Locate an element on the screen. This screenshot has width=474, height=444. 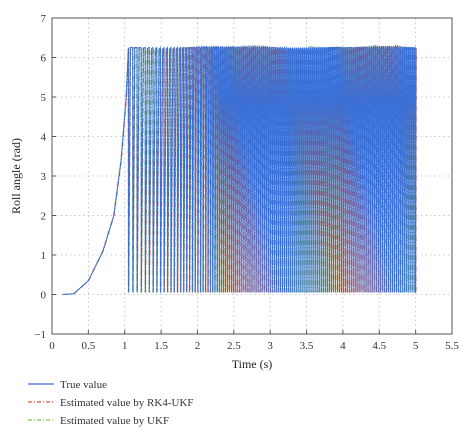
legend-label: Estimated value by RK4-UKF is located at coordinates (127, 403).